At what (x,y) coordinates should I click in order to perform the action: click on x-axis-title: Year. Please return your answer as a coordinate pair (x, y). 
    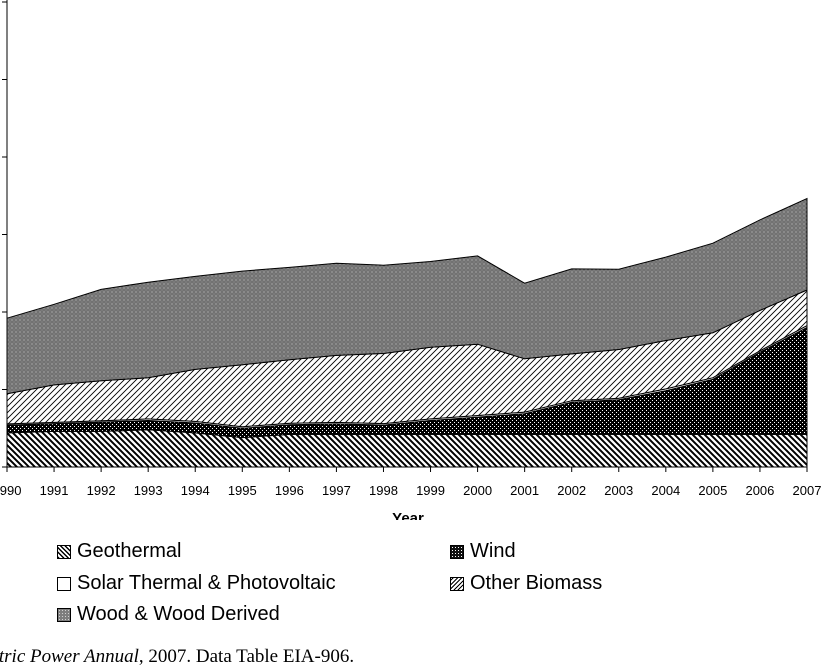
    Looking at the image, I should click on (408, 515).